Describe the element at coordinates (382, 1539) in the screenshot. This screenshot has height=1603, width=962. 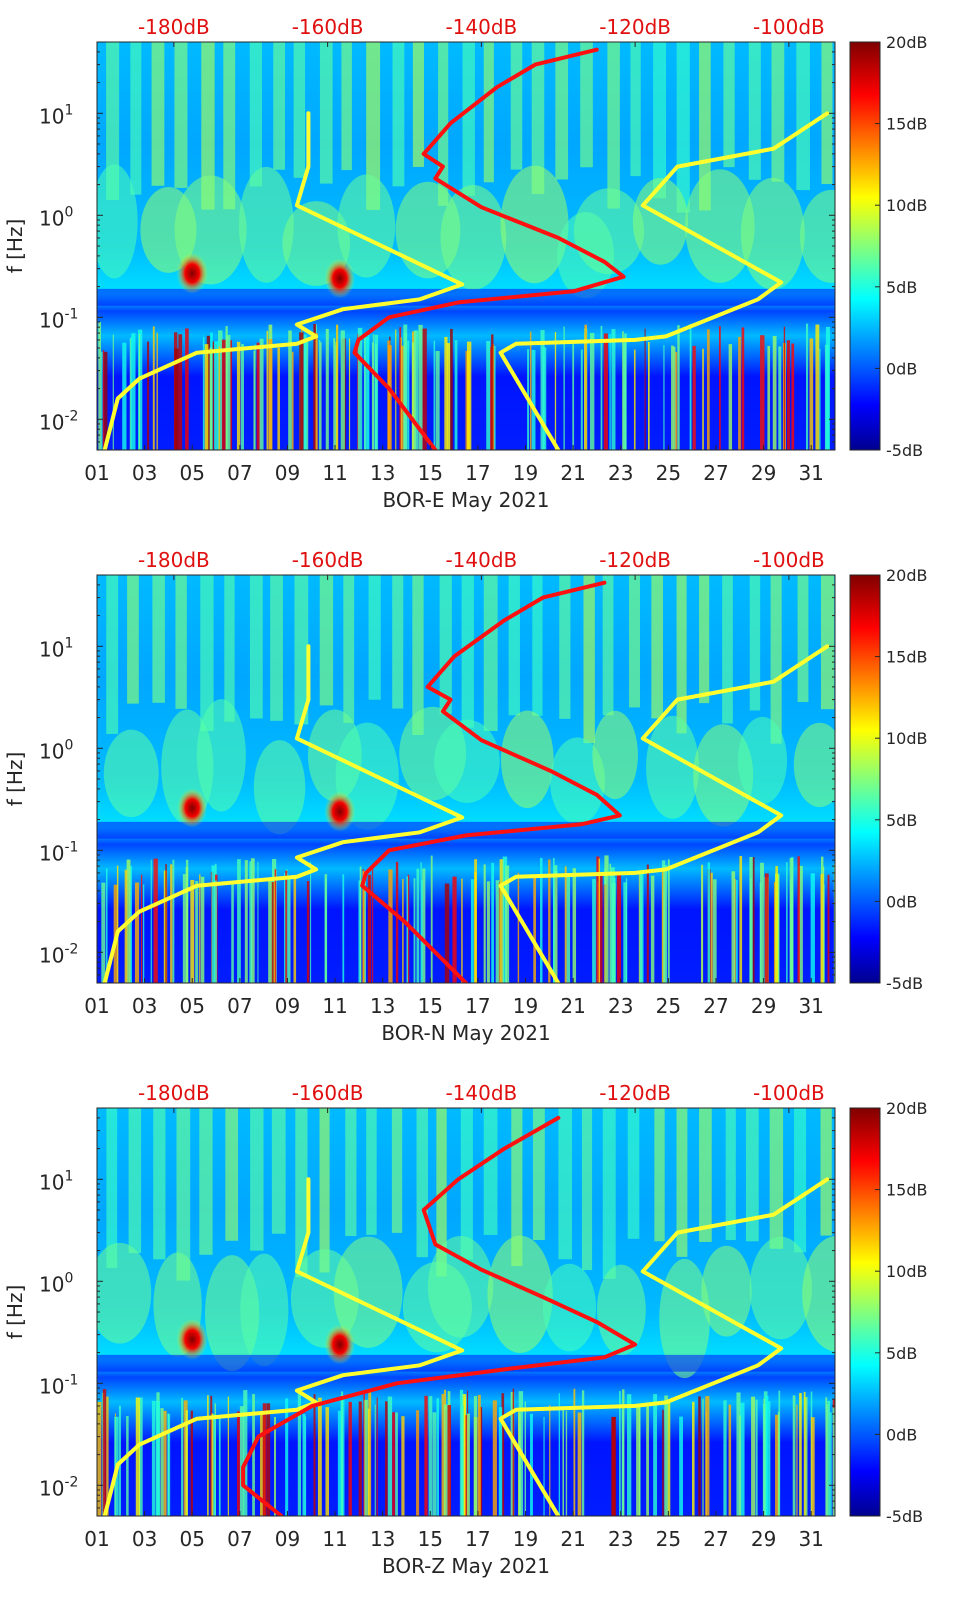
I see `x-tick-label: 13` at that location.